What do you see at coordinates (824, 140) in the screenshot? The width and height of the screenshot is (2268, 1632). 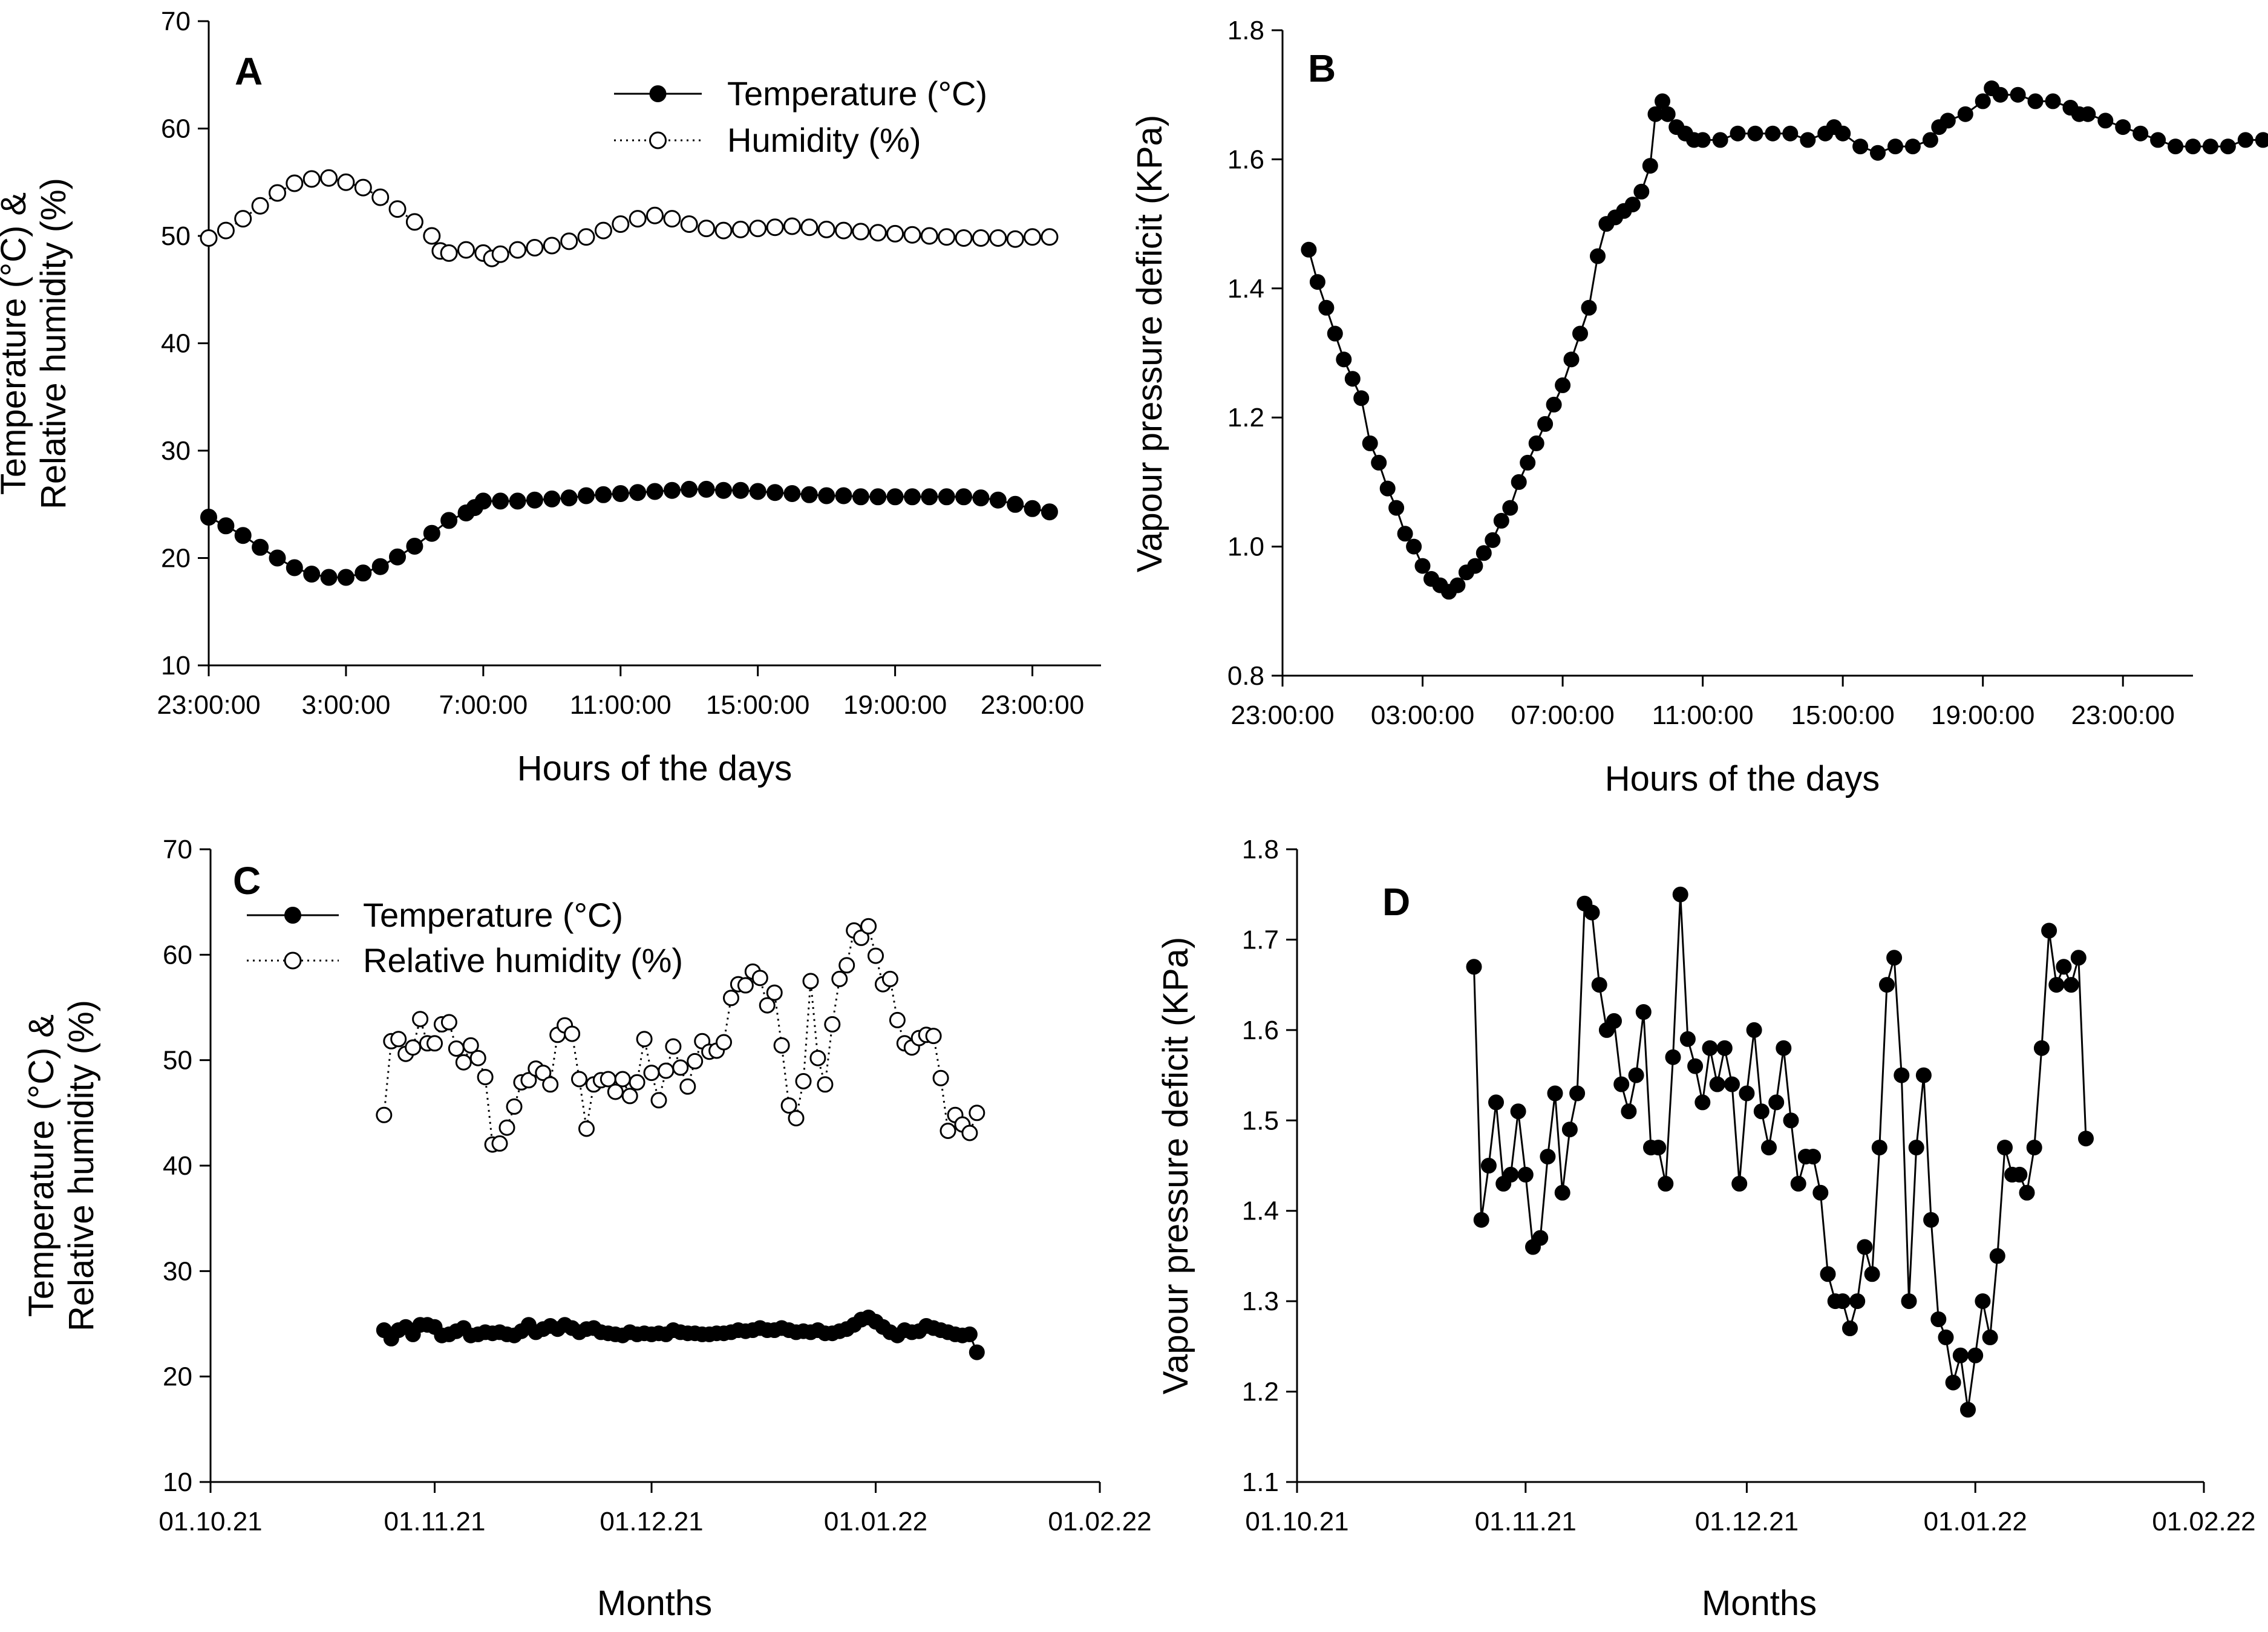 I see `panel-a-legend-humidity-label: Humidity (%)` at bounding box center [824, 140].